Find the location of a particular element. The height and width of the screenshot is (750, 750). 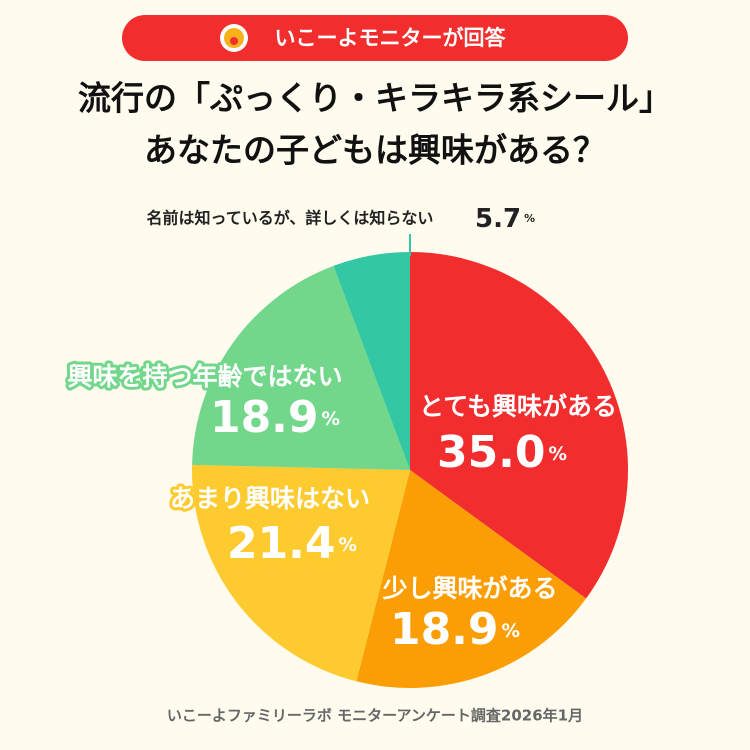

value-number: 35.0 is located at coordinates (491, 452).